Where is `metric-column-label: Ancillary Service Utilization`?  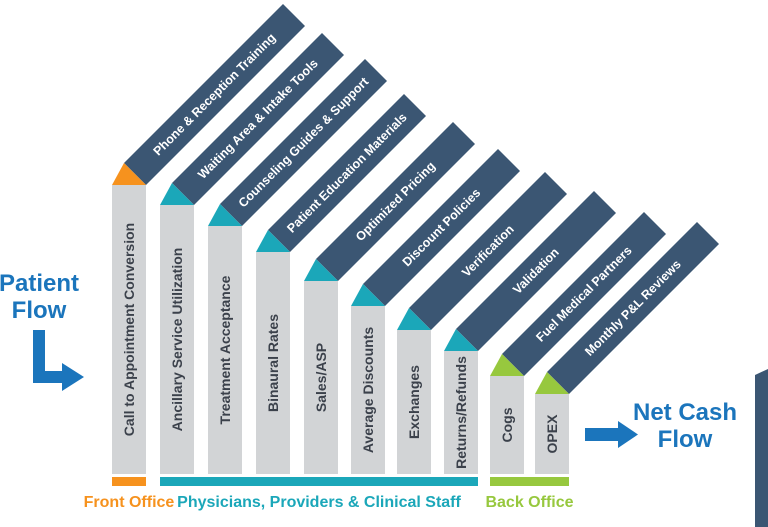
metric-column-label: Ancillary Service Utilization is located at coordinates (177, 340).